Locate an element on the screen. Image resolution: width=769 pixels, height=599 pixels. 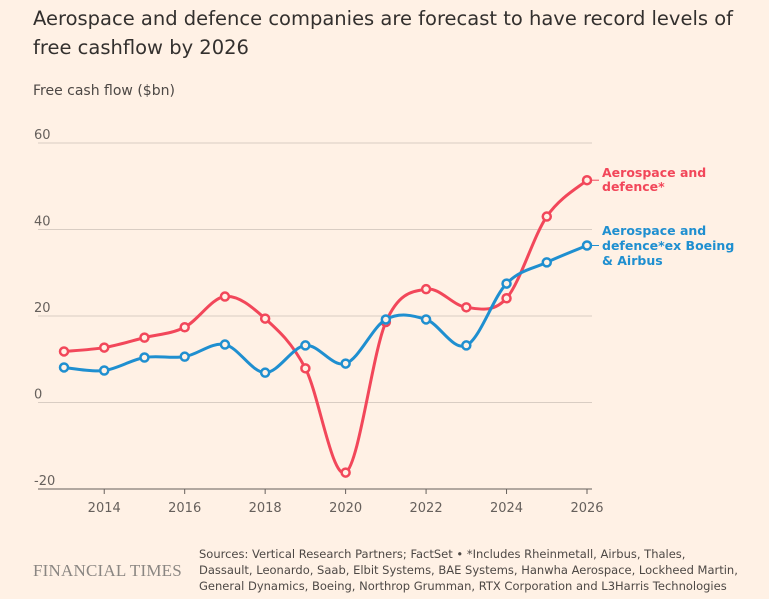
series-label: defence*ex Boeing is located at coordinates (668, 245).